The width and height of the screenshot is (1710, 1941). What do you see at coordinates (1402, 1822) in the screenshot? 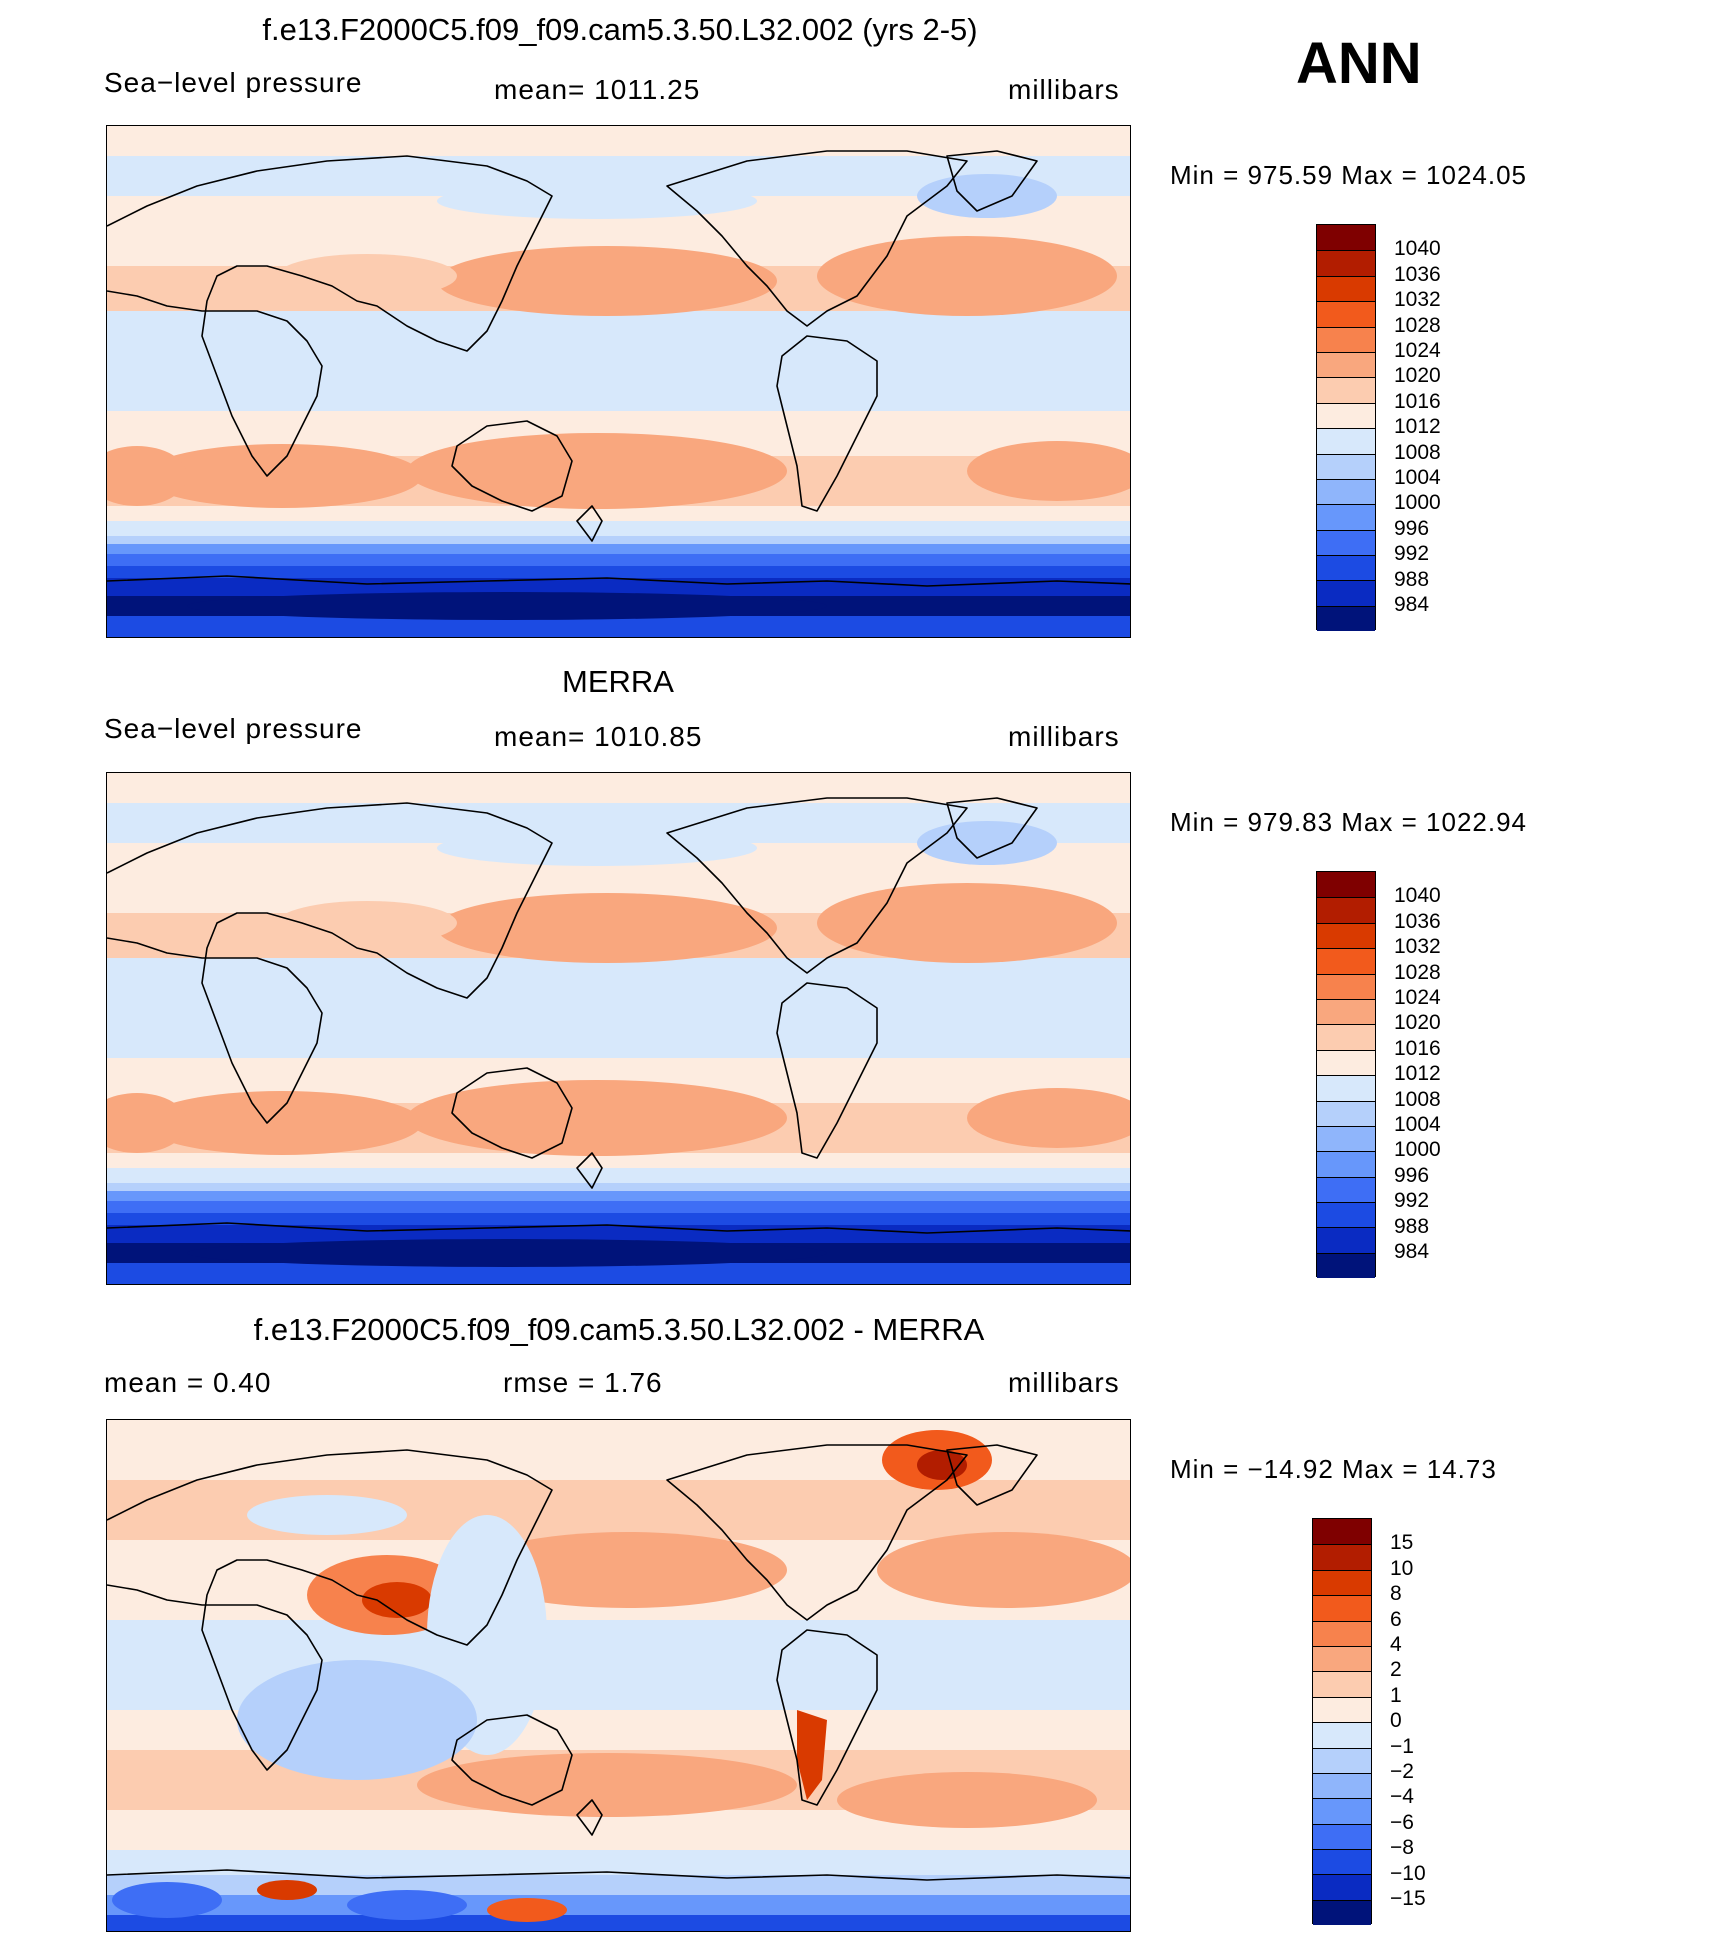
I see `colorbar-tick-label: −6` at bounding box center [1402, 1822].